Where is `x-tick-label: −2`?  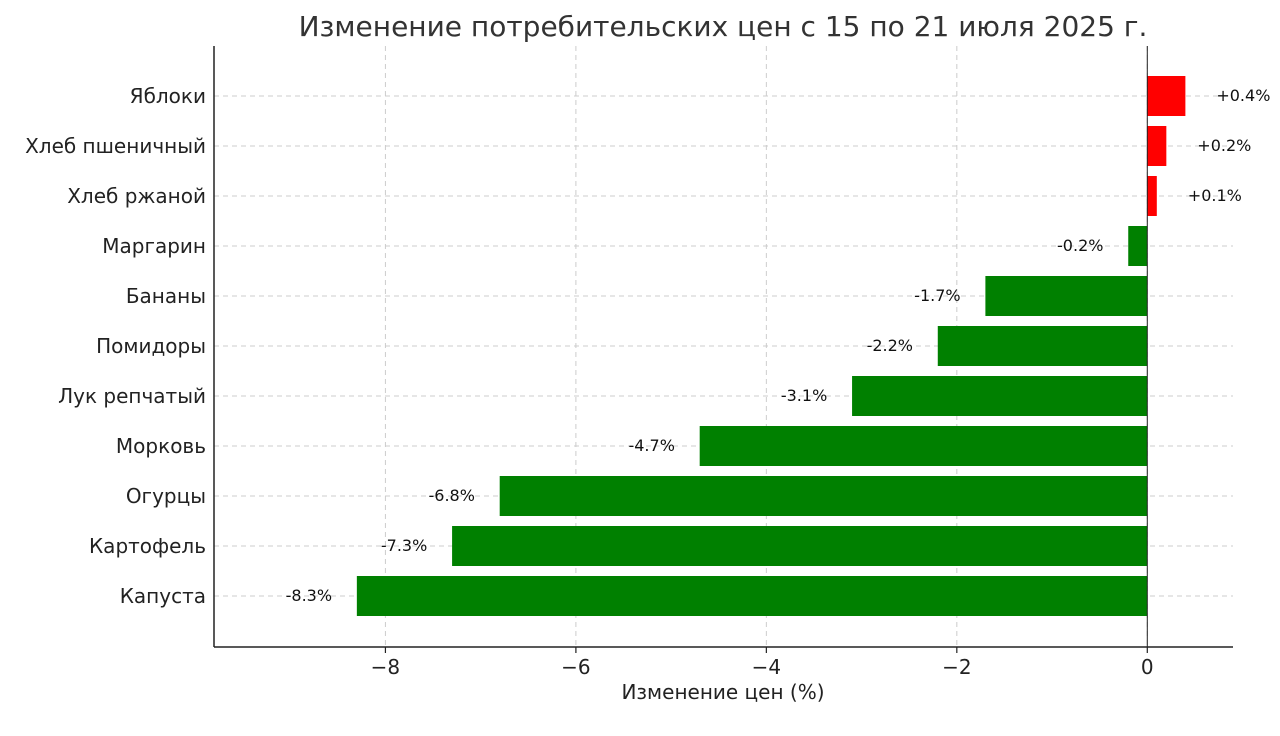 x-tick-label: −2 is located at coordinates (956, 667).